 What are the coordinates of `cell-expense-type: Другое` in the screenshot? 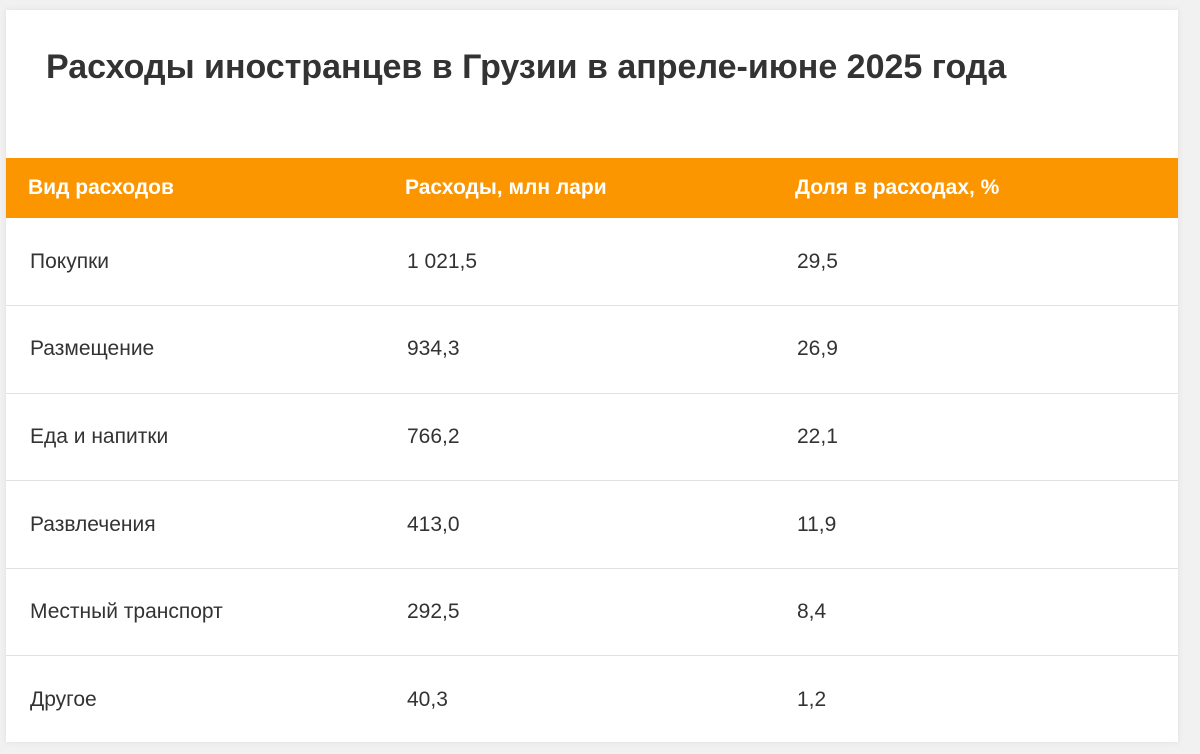 It's located at (63, 700).